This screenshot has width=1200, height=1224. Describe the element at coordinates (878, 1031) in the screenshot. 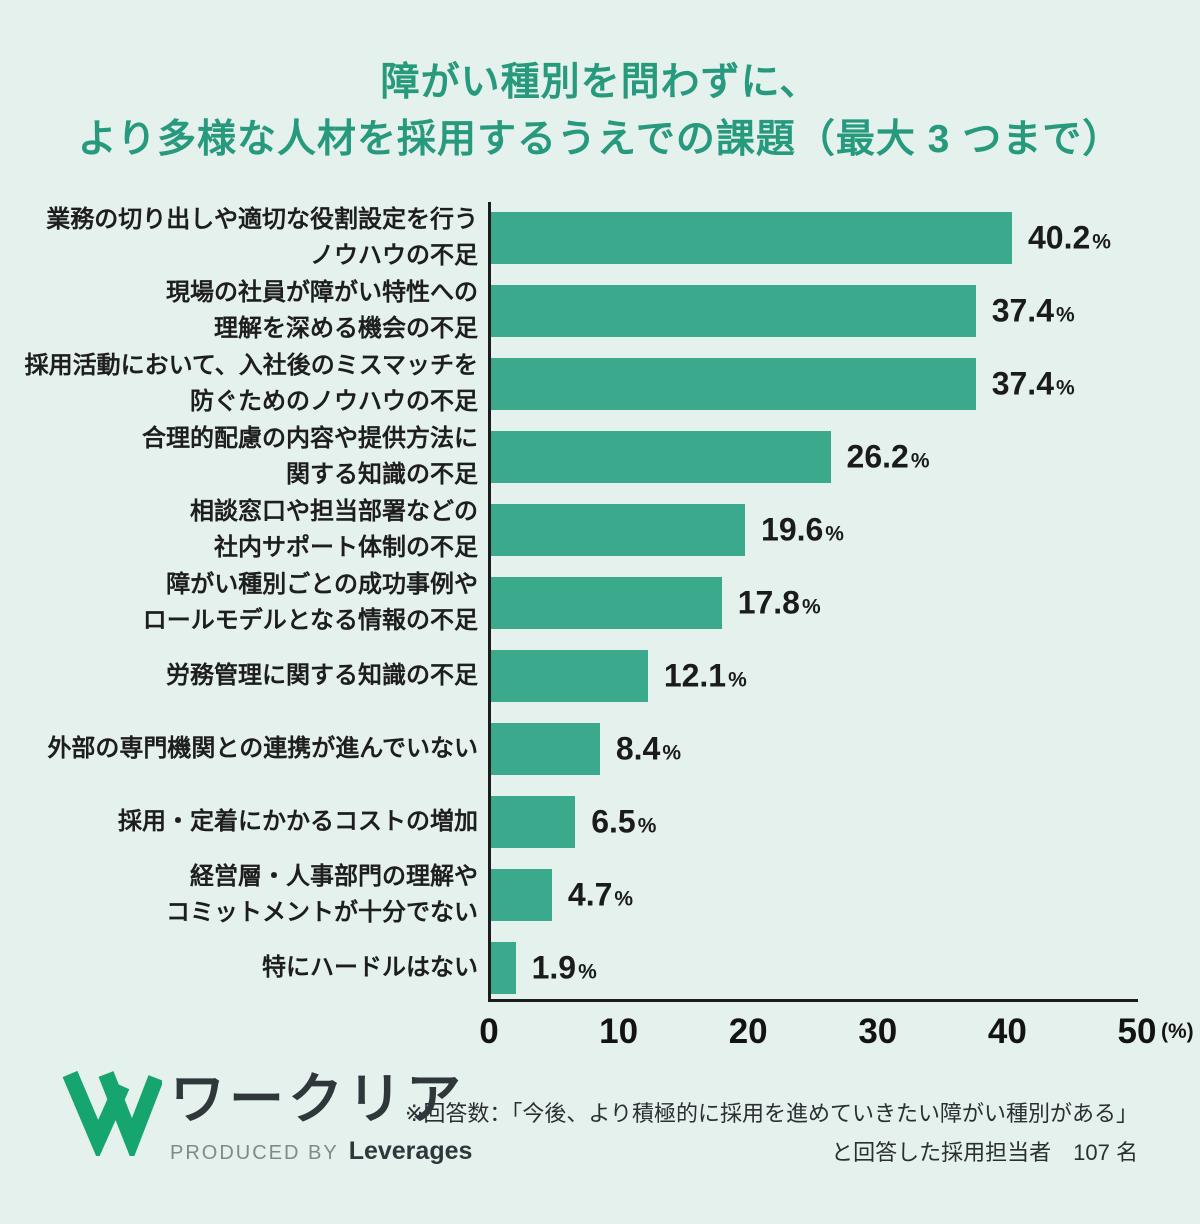

I see `x-tick: 30` at that location.